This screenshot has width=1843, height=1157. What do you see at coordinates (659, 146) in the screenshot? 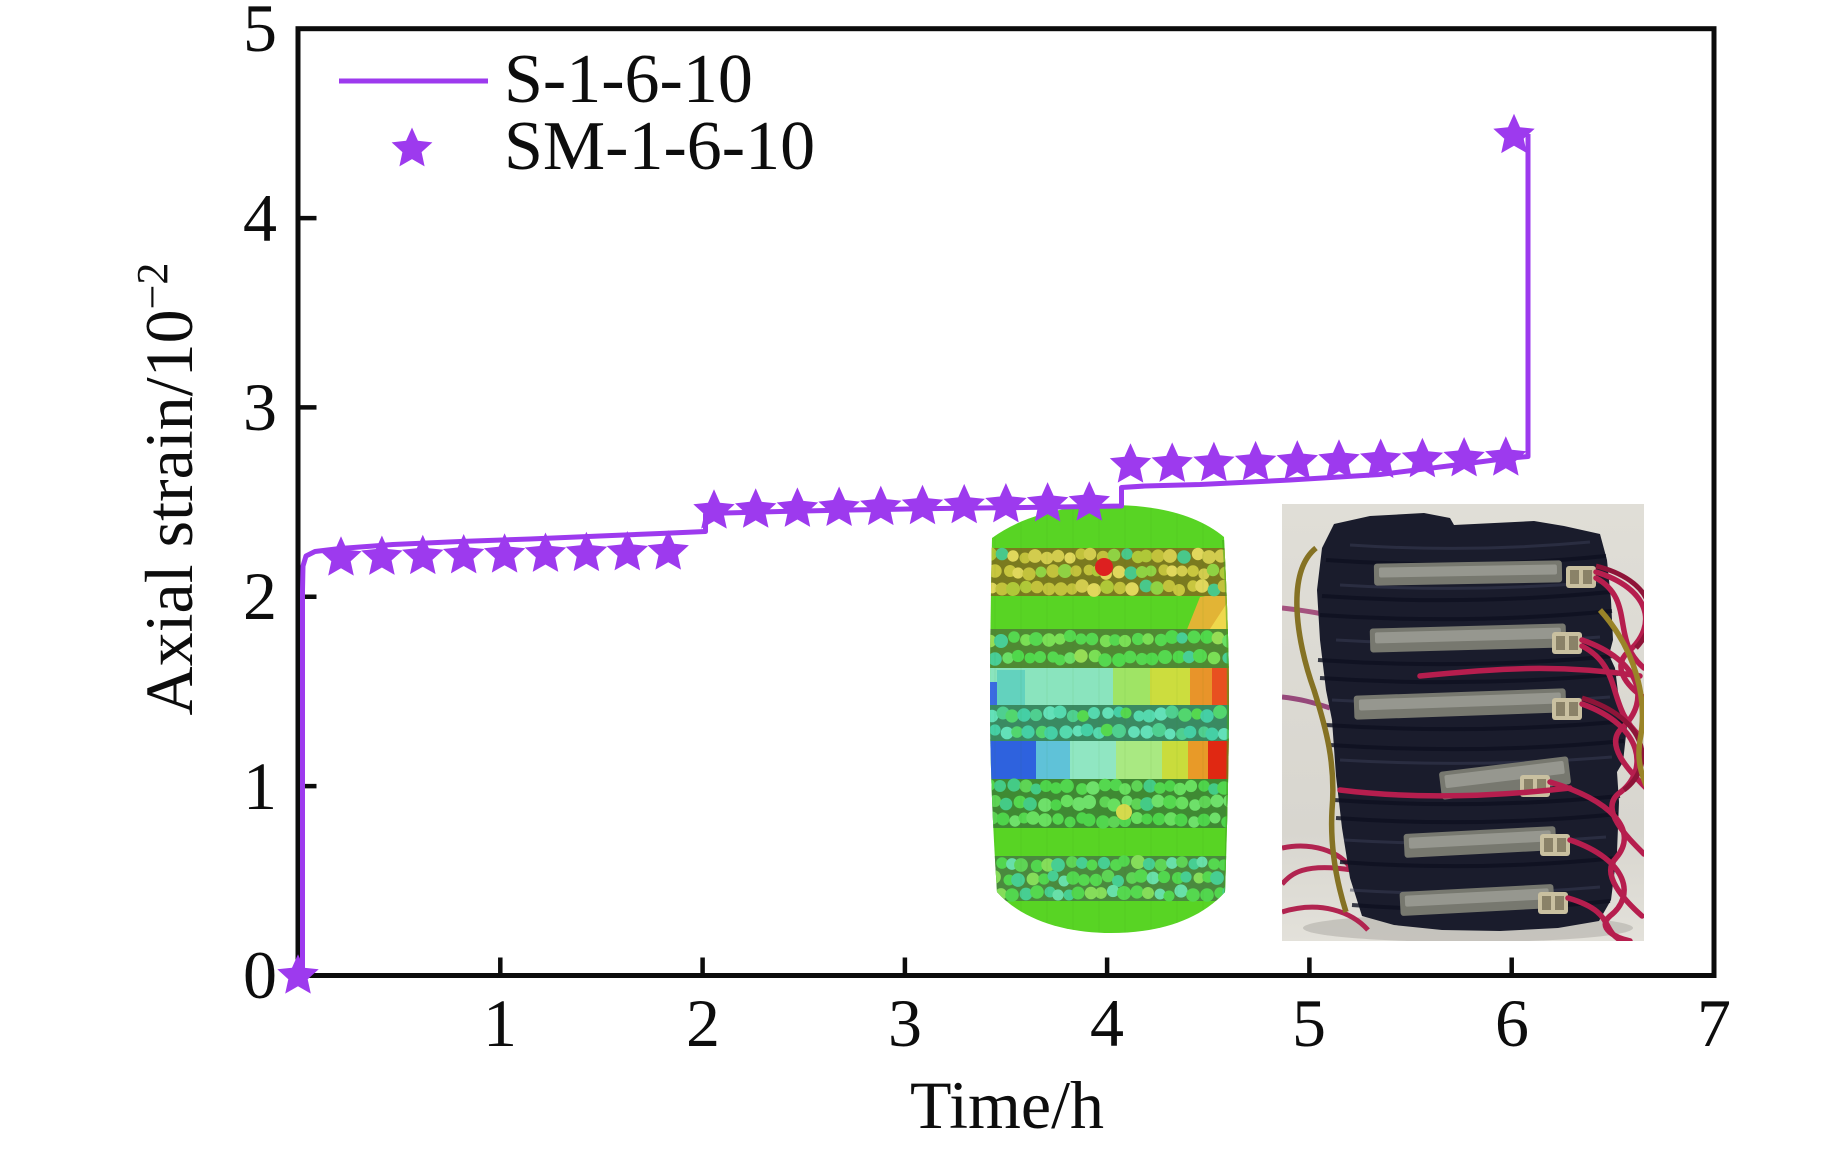
I see `svg-text: SM-1-6-10` at bounding box center [659, 146].